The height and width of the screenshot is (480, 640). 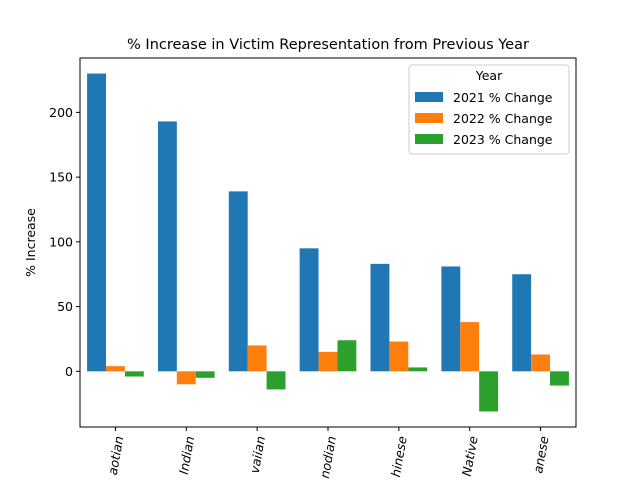 I want to click on x-tick-label: Native, so click(x=470, y=456).